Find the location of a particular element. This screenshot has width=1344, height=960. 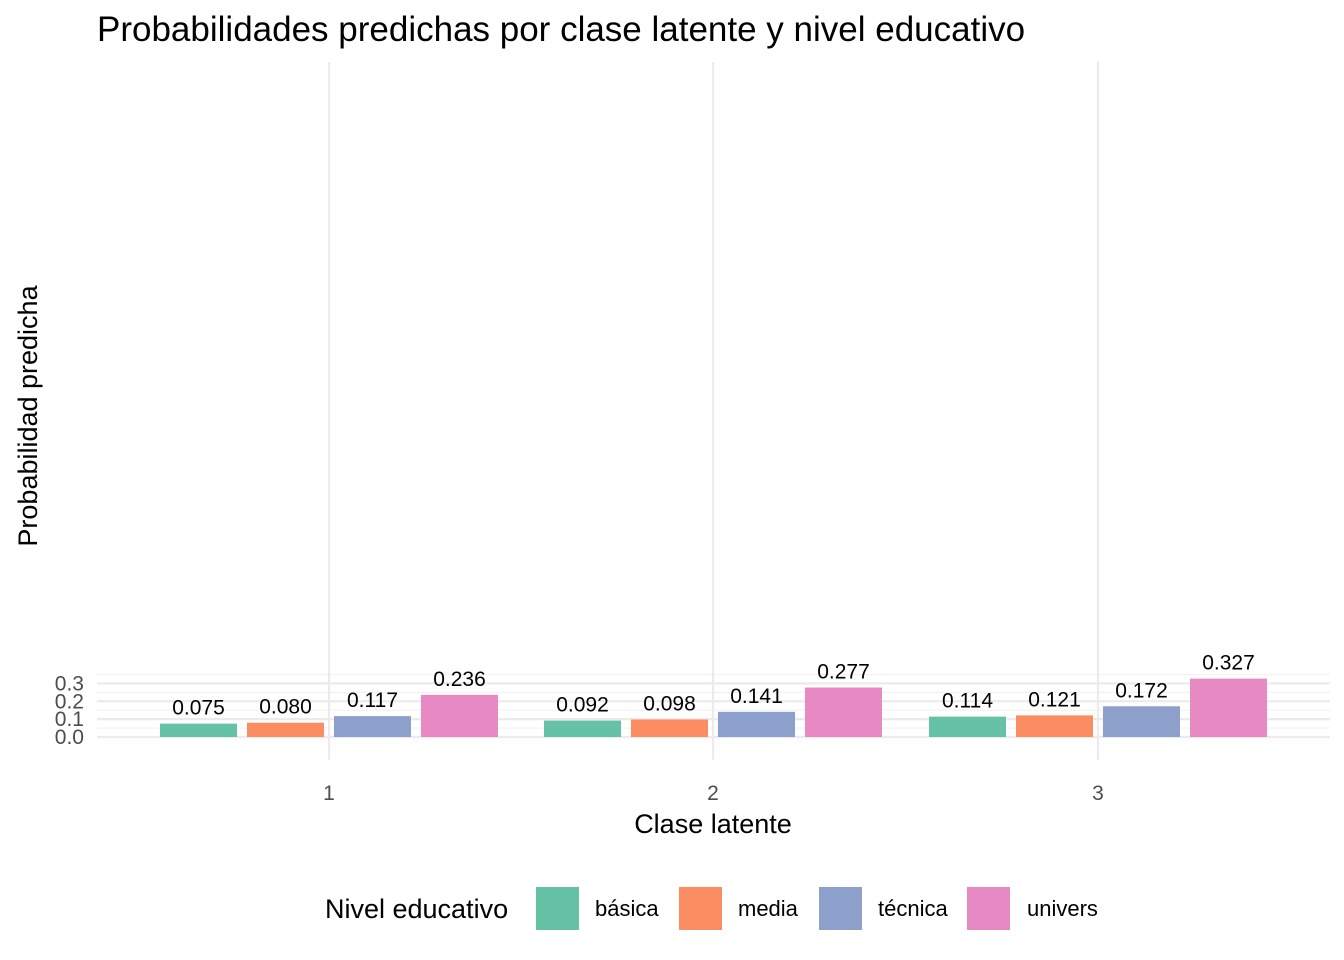

bar-value-label: 0.327 is located at coordinates (1228, 663).